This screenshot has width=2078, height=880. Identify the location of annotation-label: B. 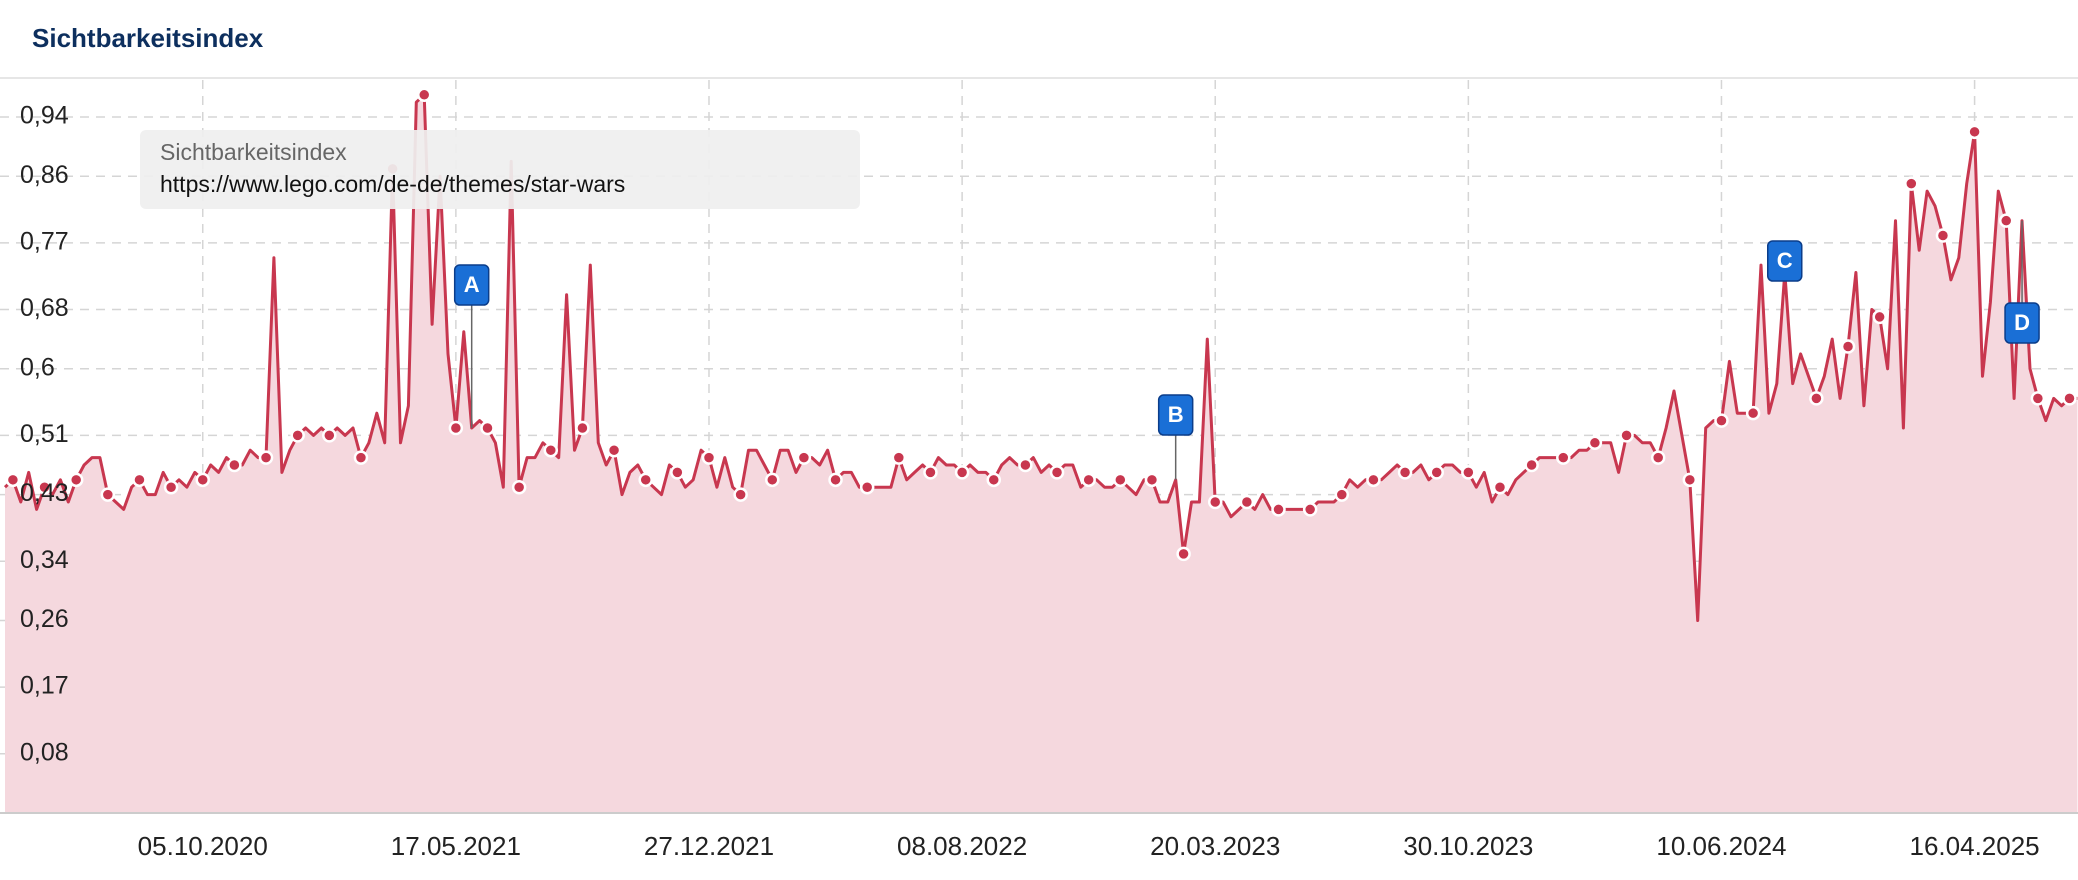
(1176, 414).